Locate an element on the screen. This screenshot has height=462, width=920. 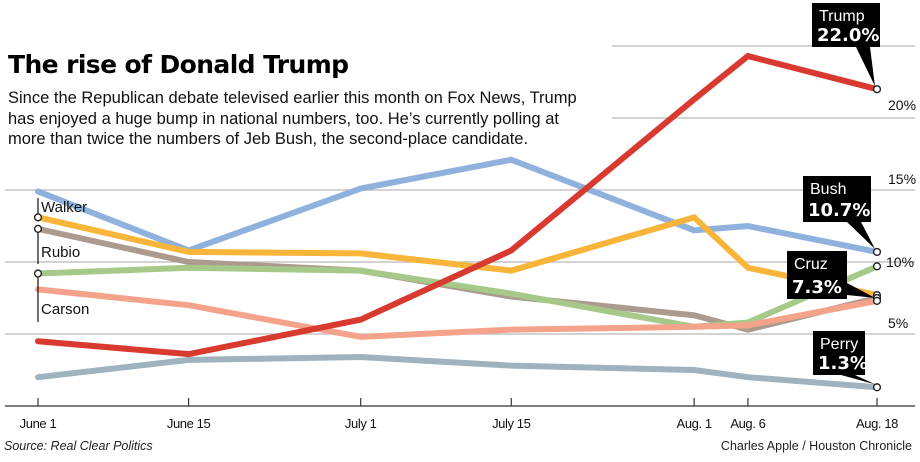
source-note: Source: Real Clear Politics is located at coordinates (78, 446).